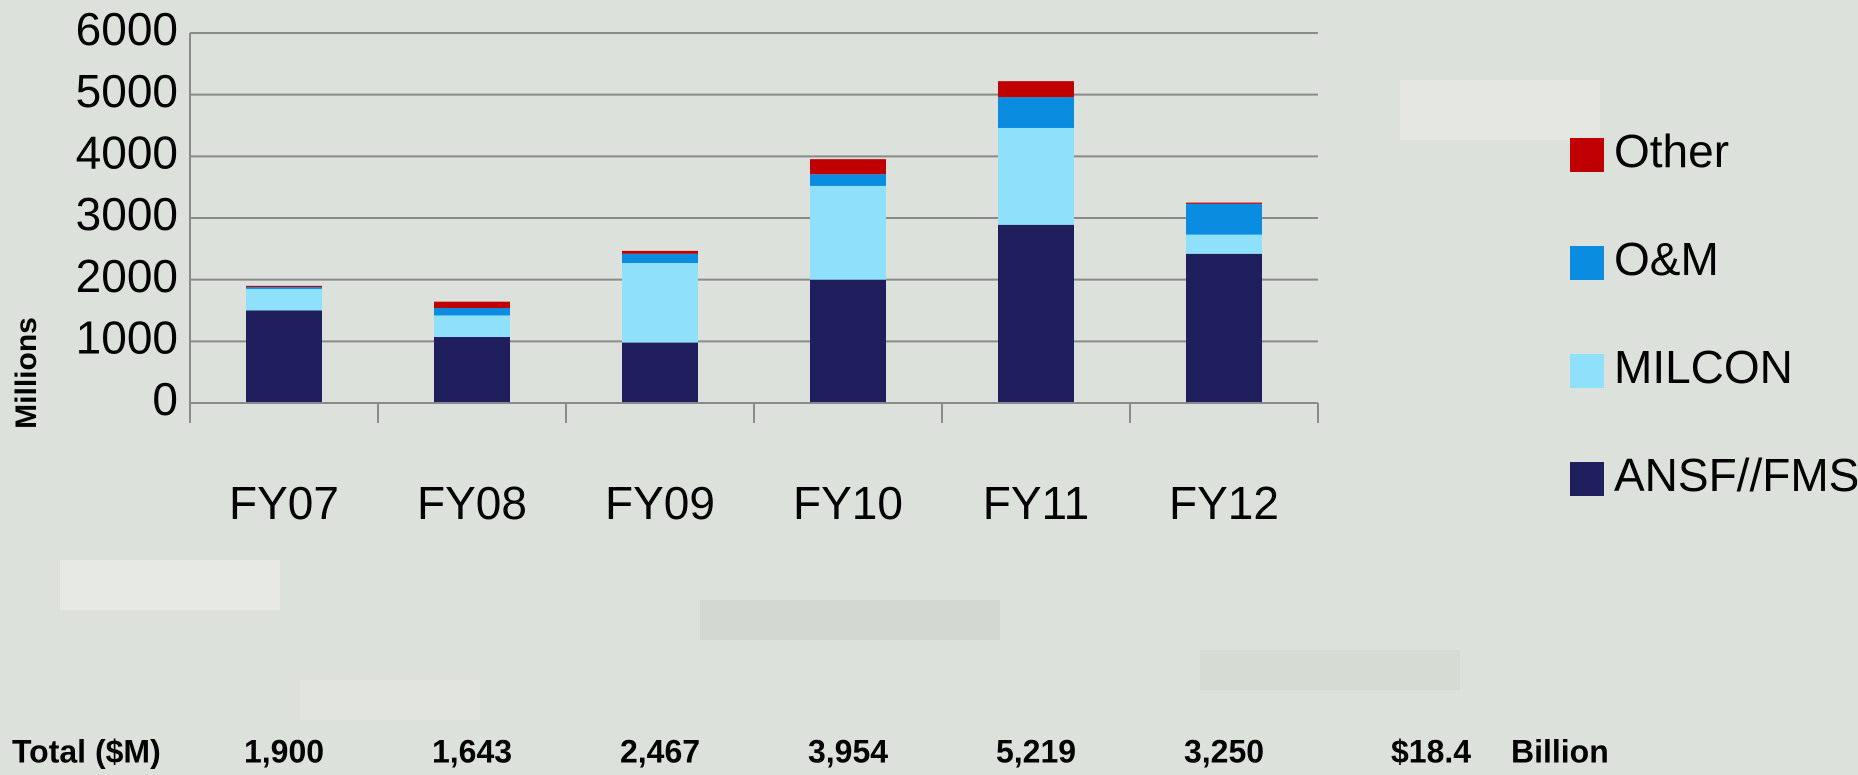 This screenshot has height=775, width=1858. What do you see at coordinates (26, 373) in the screenshot?
I see `y-axis-title: Millions` at bounding box center [26, 373].